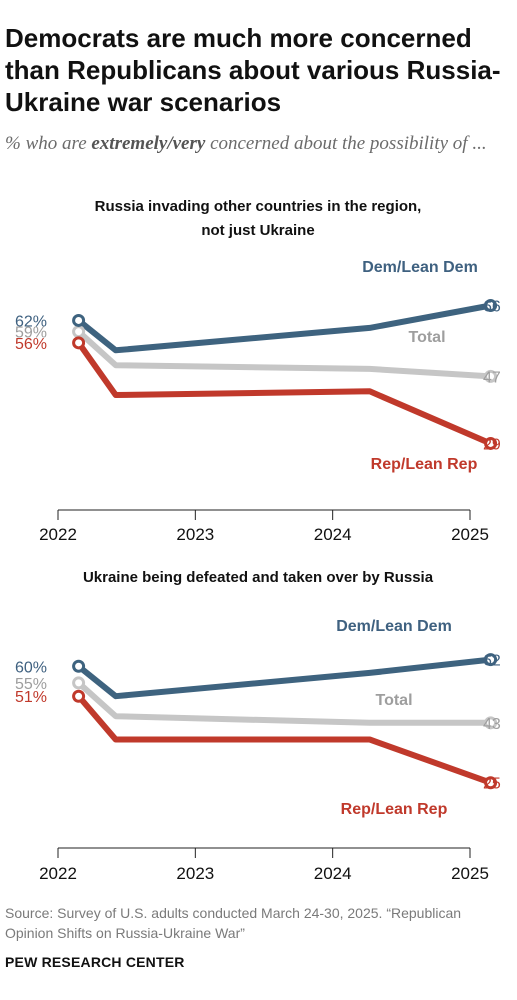  I want to click on dem-start-label: 60%, so click(31, 667).